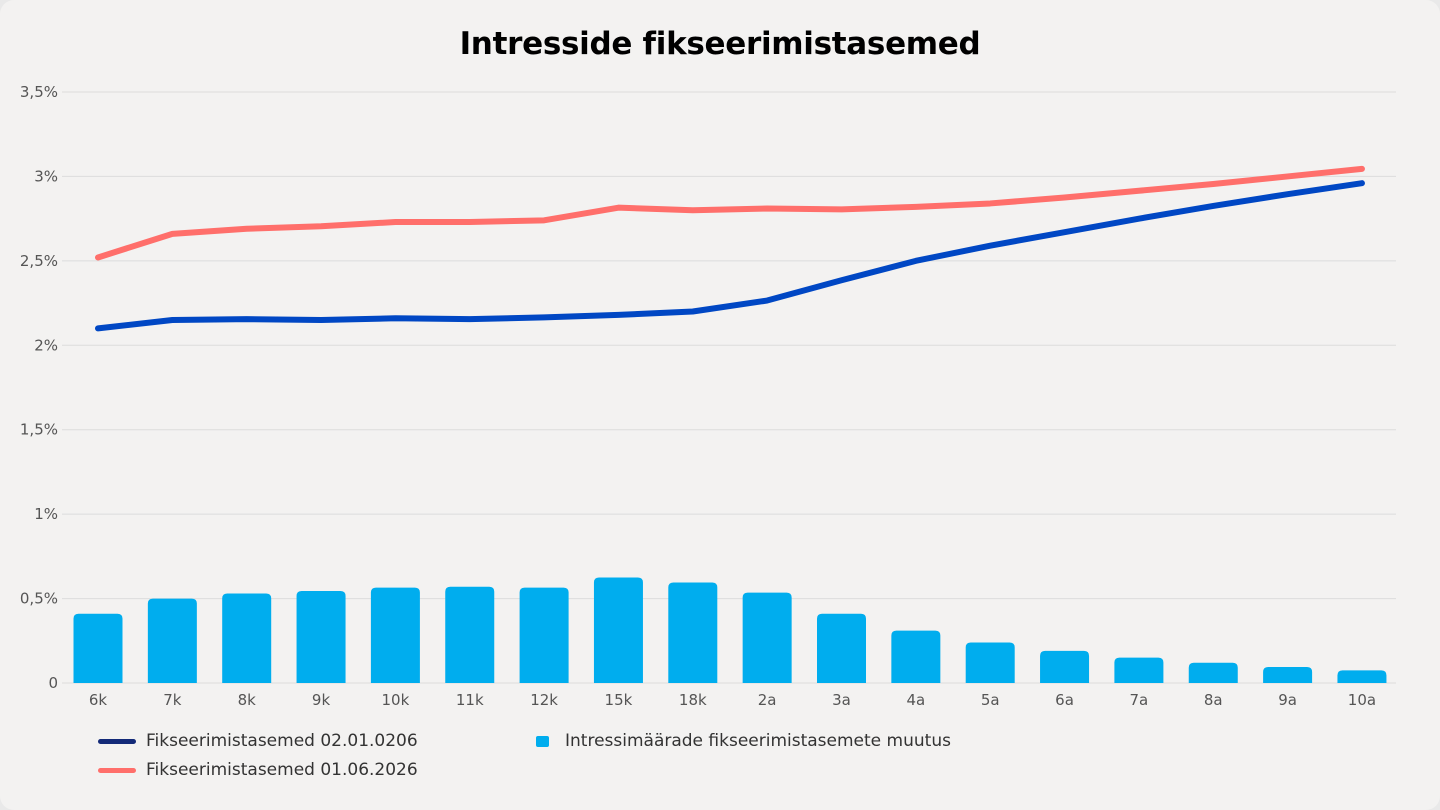 The width and height of the screenshot is (1440, 810). What do you see at coordinates (990, 700) in the screenshot?
I see `x-tick-label: 5a` at bounding box center [990, 700].